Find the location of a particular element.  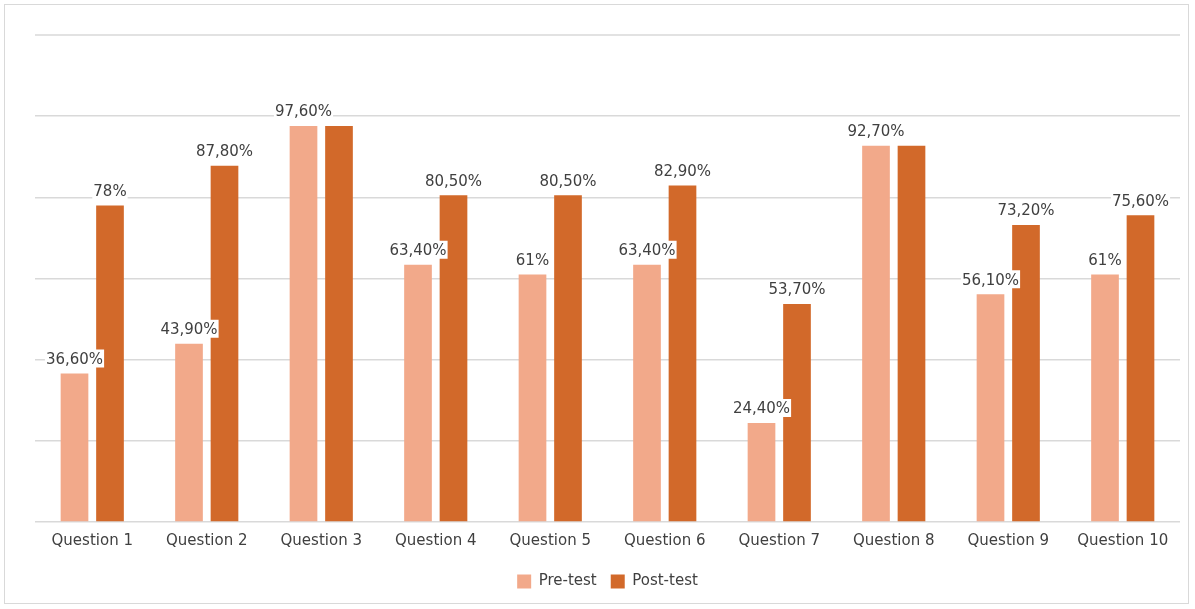

data-label: 73,20% is located at coordinates (1026, 210).